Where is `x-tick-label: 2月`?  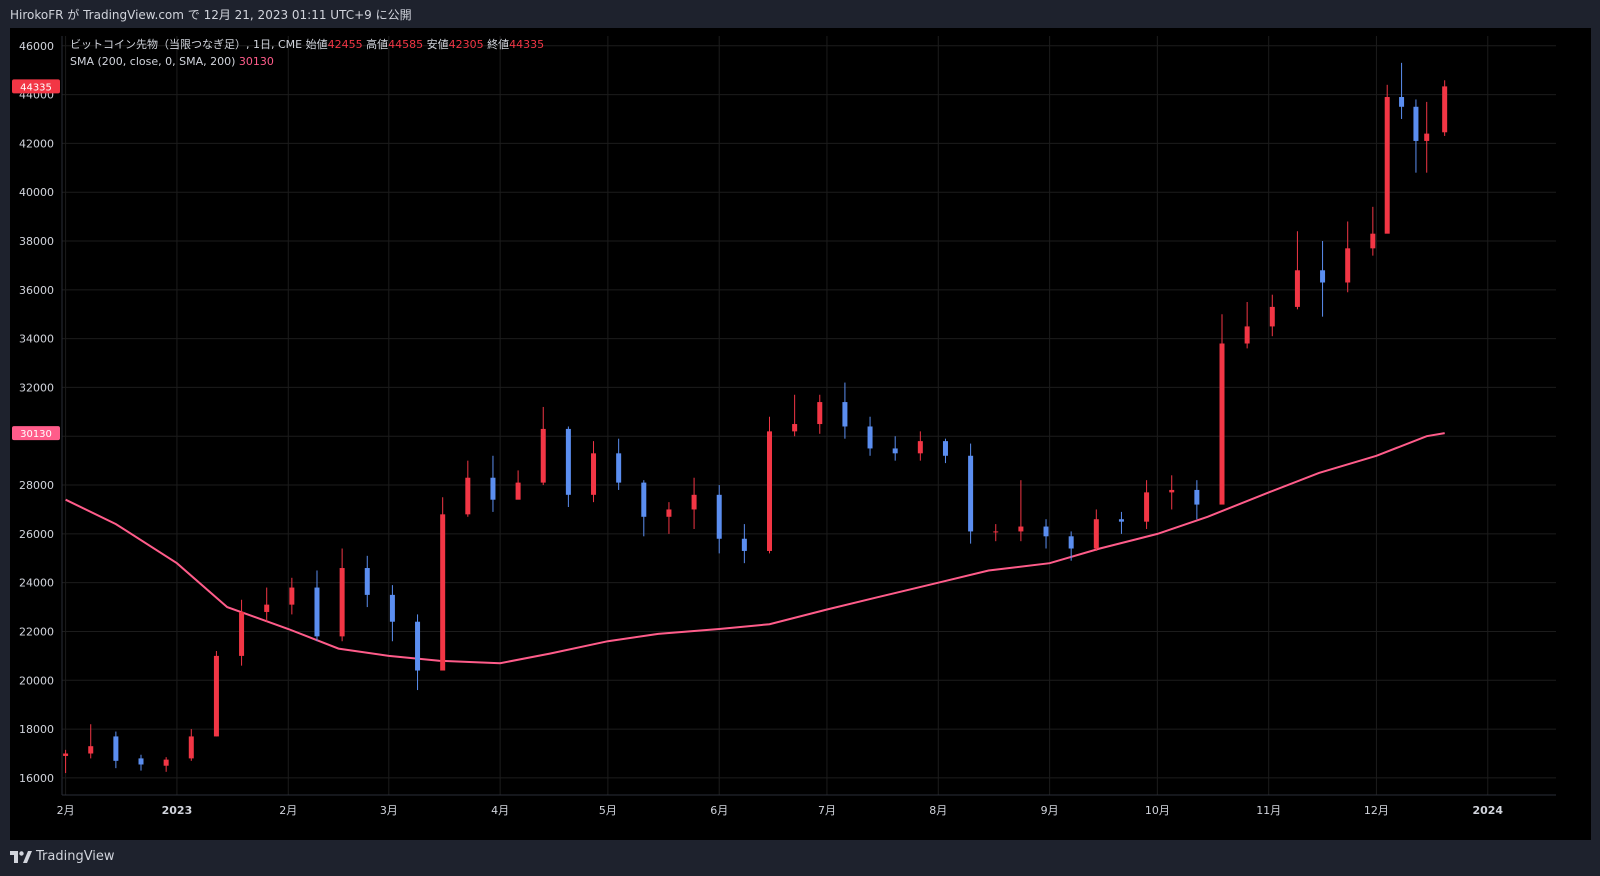 x-tick-label: 2月 is located at coordinates (66, 810).